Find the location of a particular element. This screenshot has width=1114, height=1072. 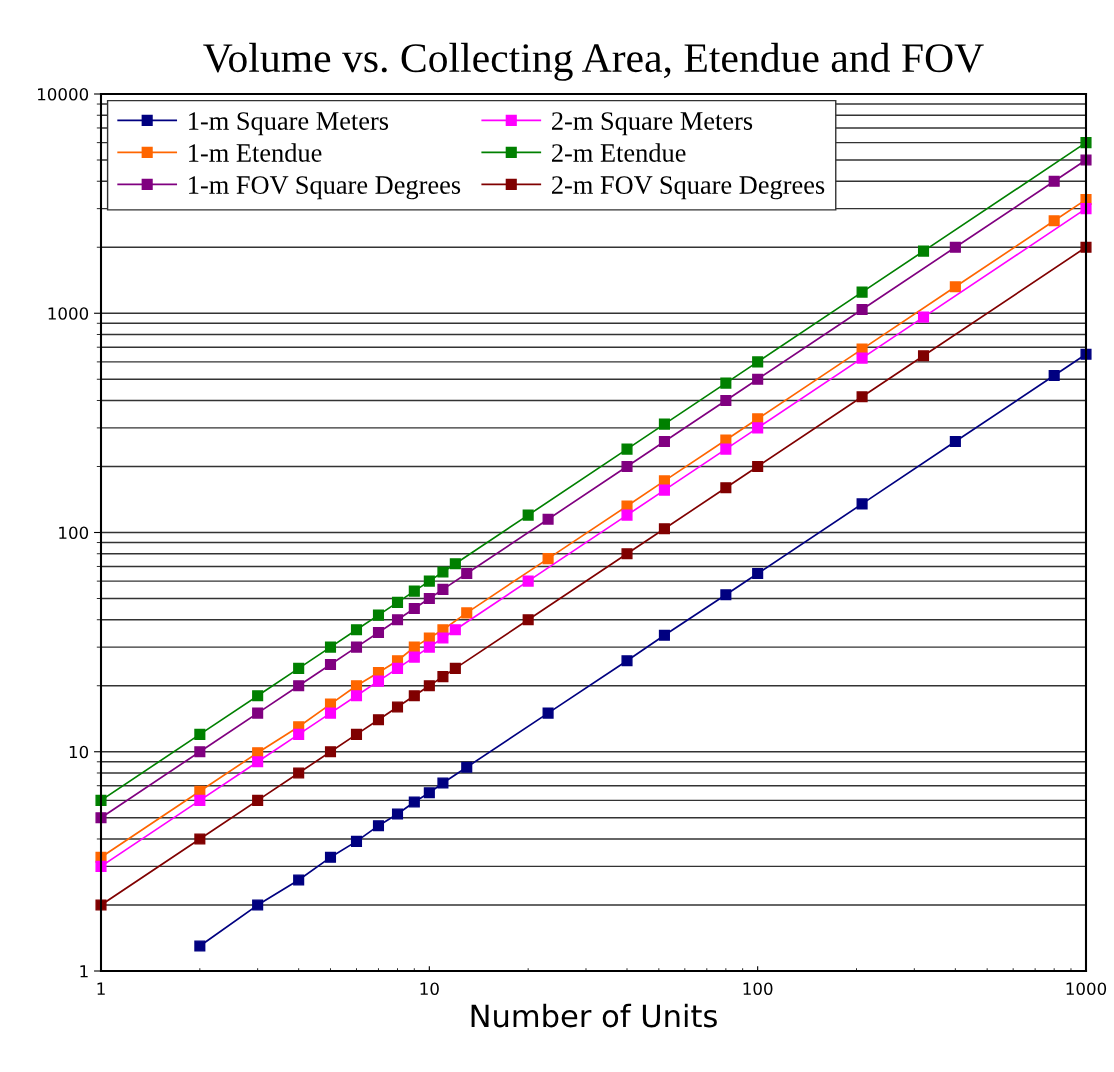

x-tick-label: 10 is located at coordinates (429, 989).